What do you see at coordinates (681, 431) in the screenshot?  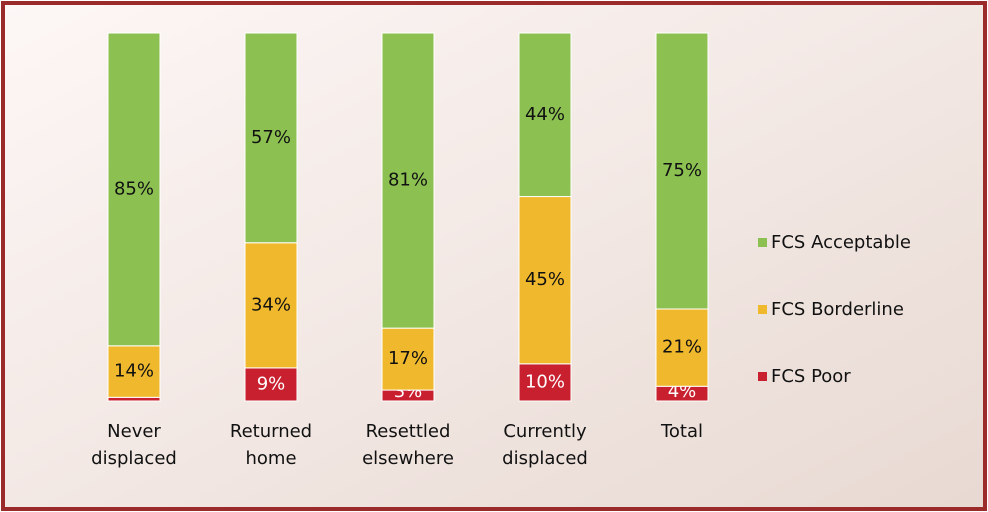 I see `x-tick-label: Total` at bounding box center [681, 431].